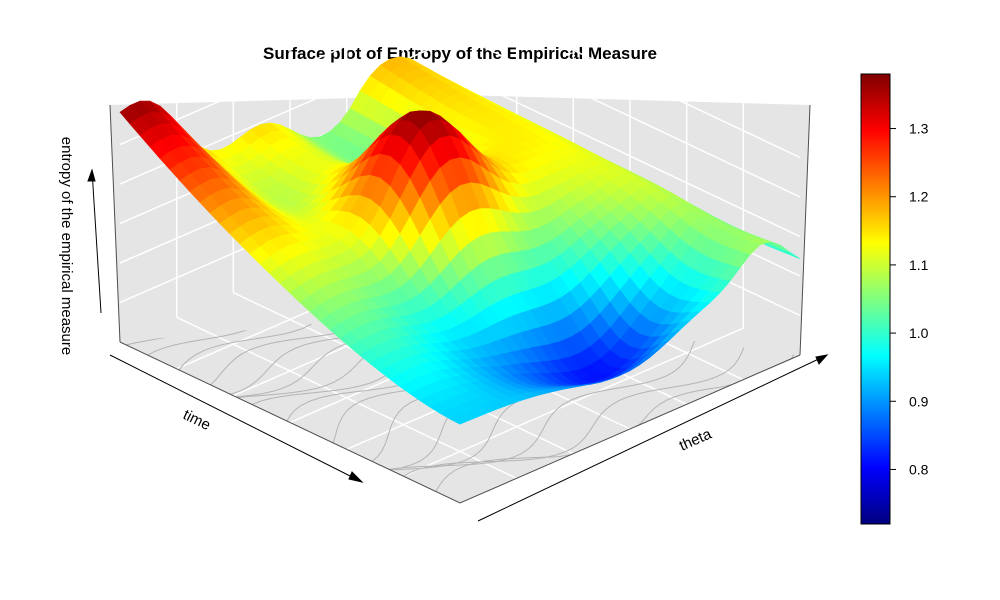  I want to click on colorbar, so click(875, 299).